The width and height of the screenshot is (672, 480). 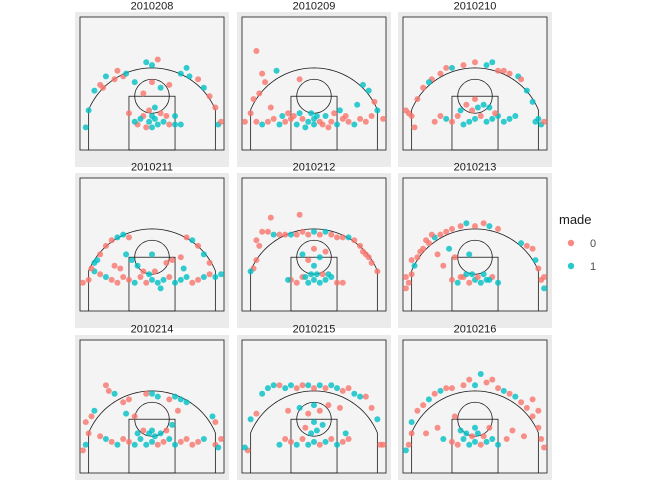 I want to click on legend-title: made, so click(x=575, y=219).